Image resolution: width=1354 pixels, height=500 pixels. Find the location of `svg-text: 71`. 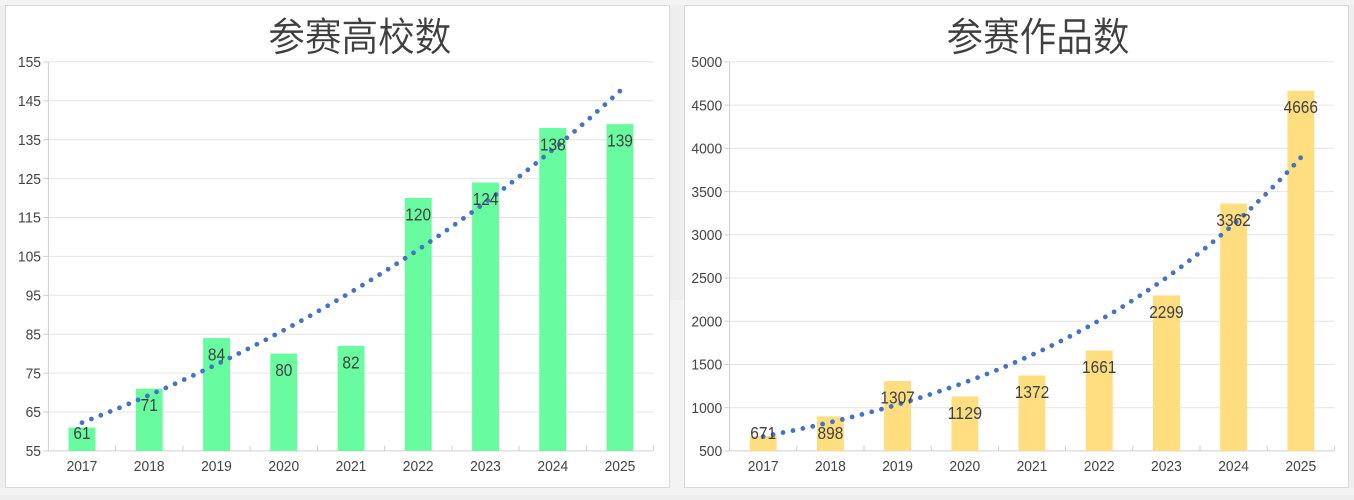

svg-text: 71 is located at coordinates (149, 405).